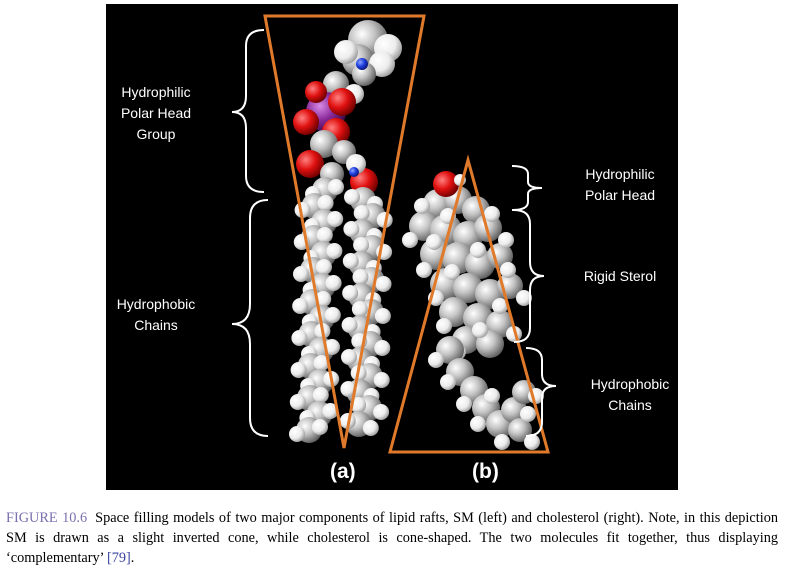  Describe the element at coordinates (485, 471) in the screenshot. I see `panel-label-b: (b)` at that location.